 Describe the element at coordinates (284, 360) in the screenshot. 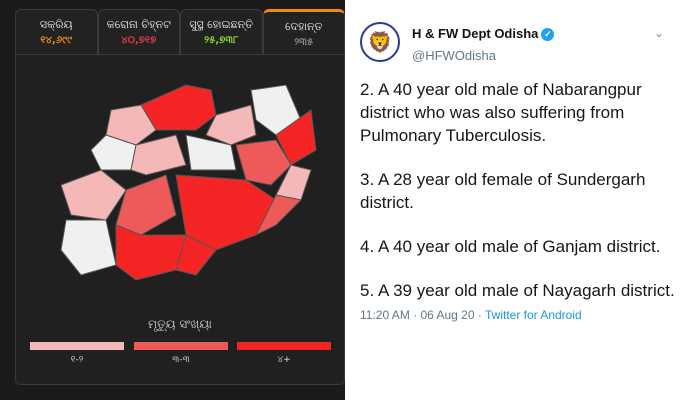

I see `legend-label: ୪+` at that location.